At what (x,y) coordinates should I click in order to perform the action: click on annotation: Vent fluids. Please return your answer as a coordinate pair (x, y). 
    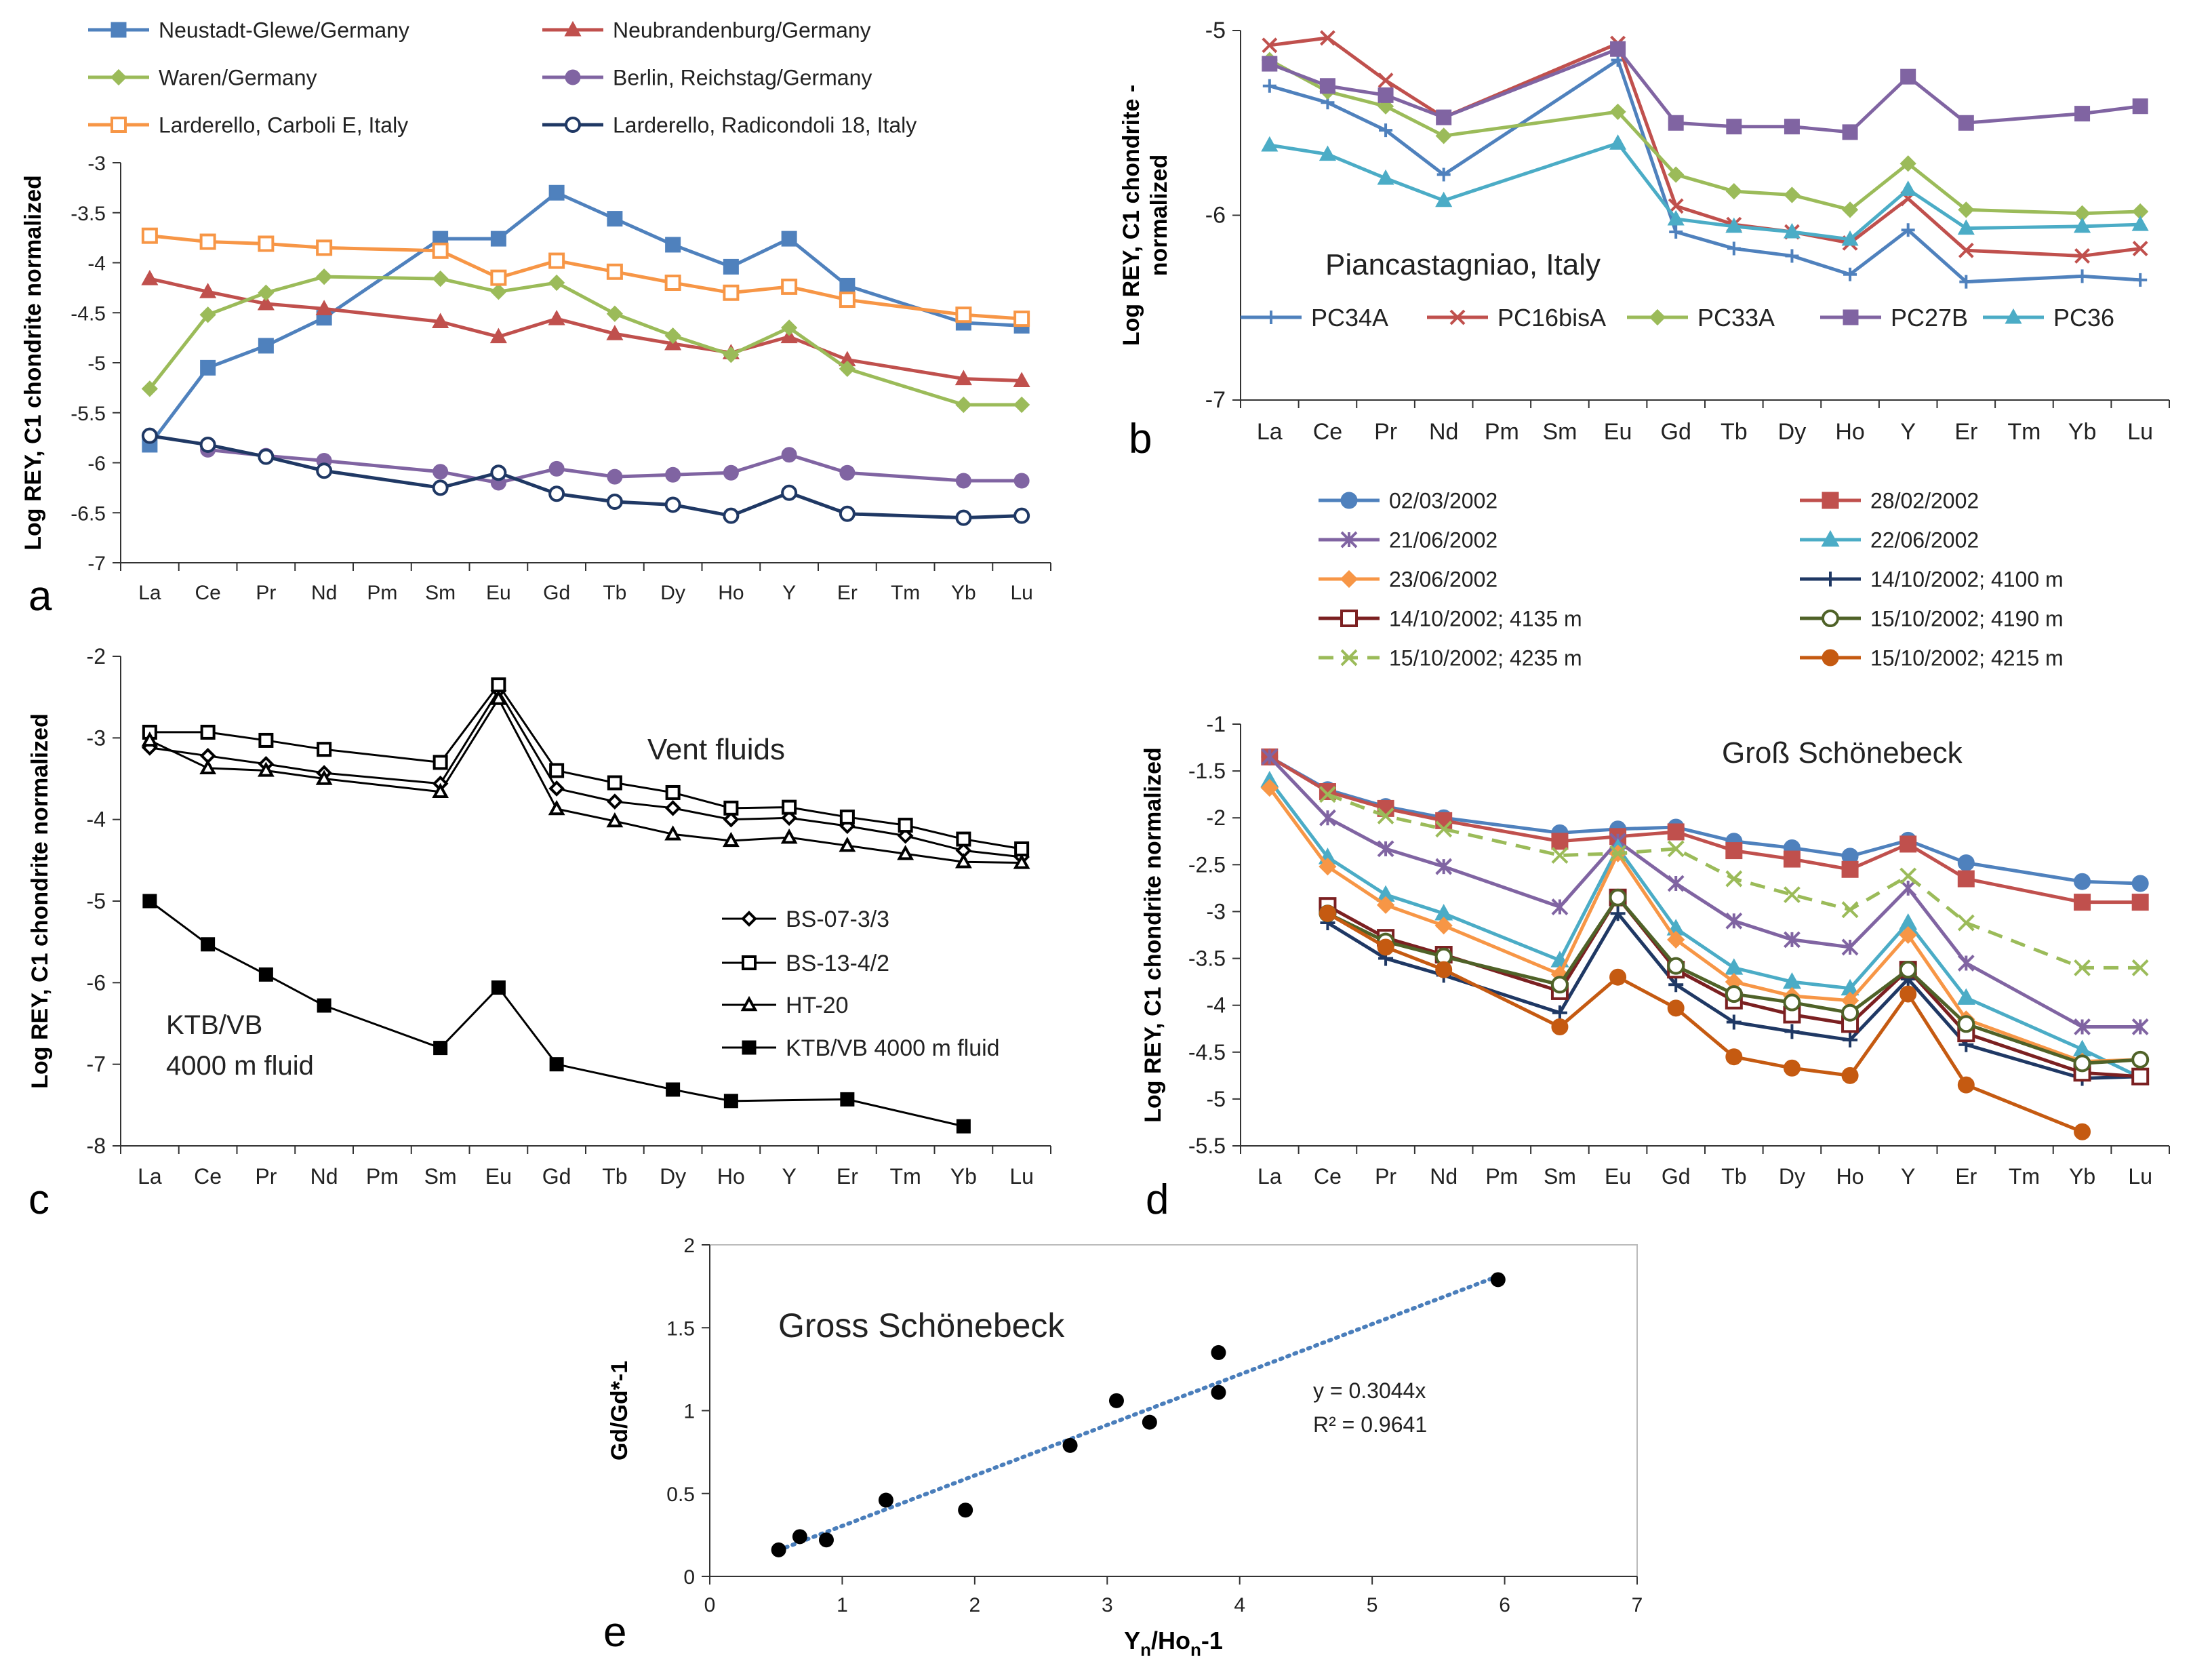
    Looking at the image, I should click on (716, 749).